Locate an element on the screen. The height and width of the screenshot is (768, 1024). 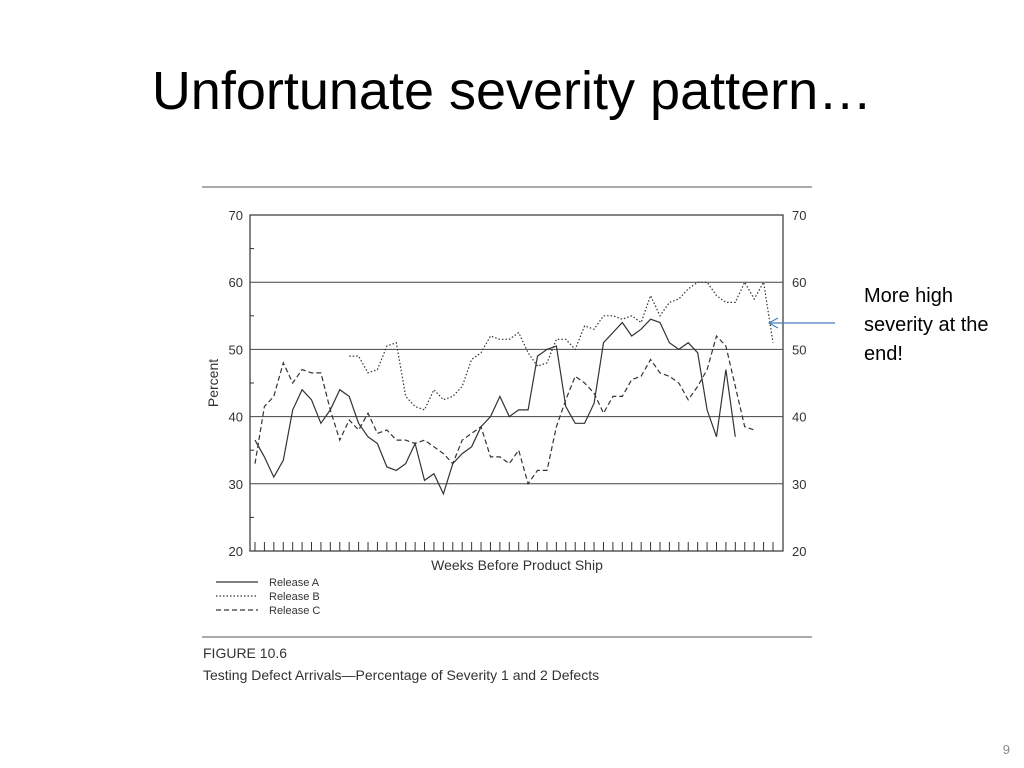
legend-label: Release B is located at coordinates (294, 597).